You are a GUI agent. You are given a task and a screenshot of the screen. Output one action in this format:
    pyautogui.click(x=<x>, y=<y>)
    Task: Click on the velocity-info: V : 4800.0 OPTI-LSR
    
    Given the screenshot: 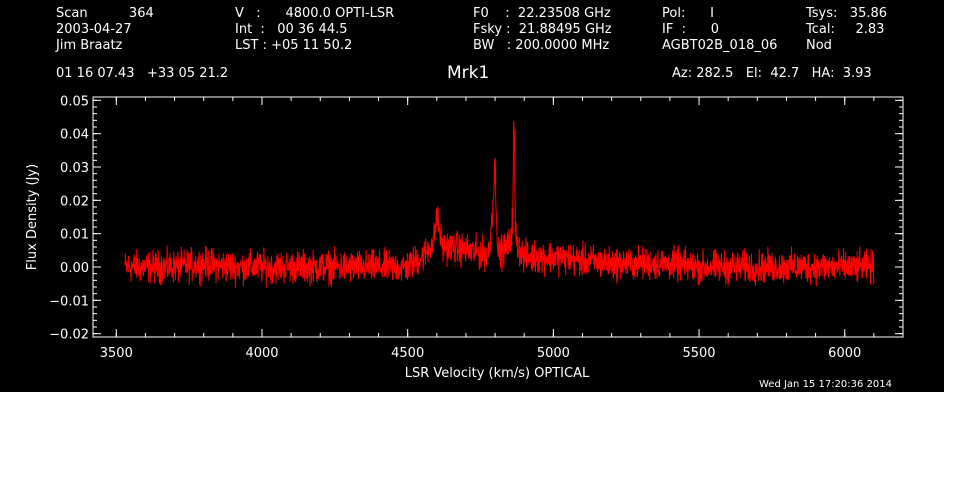 What is the action you would take?
    pyautogui.click(x=315, y=13)
    